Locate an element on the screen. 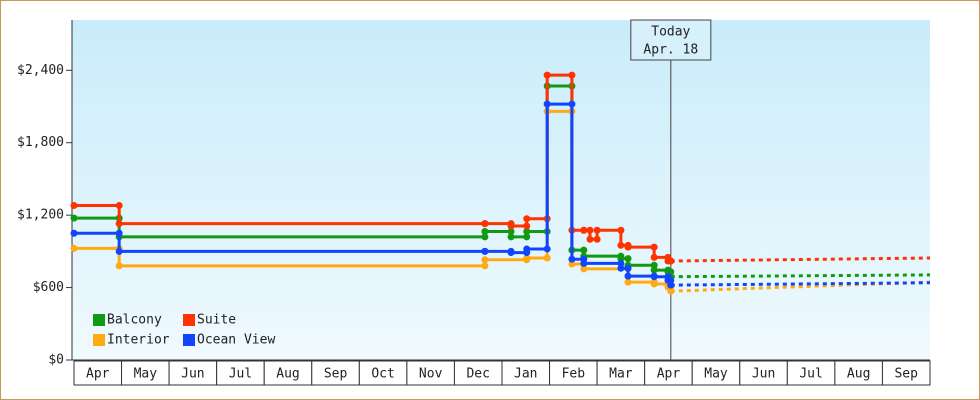 The height and width of the screenshot is (400, 980). x-tick-label: Sep is located at coordinates (336, 374).